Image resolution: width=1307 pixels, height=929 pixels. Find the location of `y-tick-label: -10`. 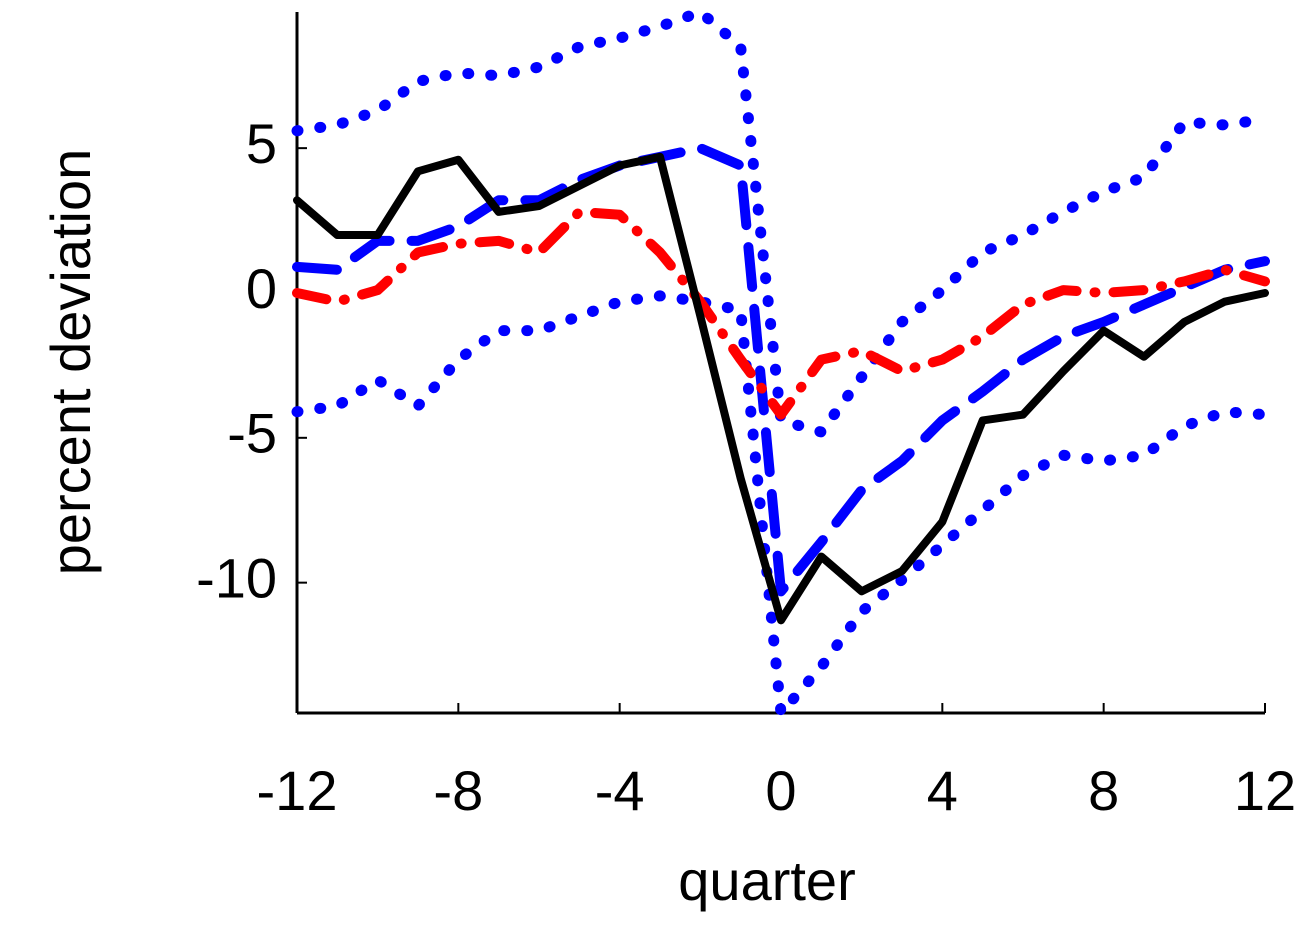

y-tick-label: -10 is located at coordinates (236, 577).